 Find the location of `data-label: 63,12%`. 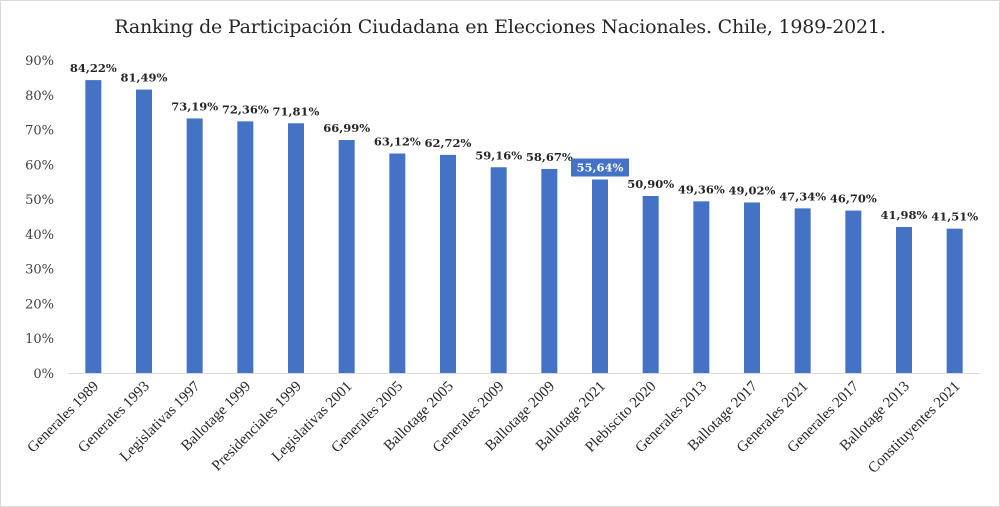

data-label: 63,12% is located at coordinates (397, 141).